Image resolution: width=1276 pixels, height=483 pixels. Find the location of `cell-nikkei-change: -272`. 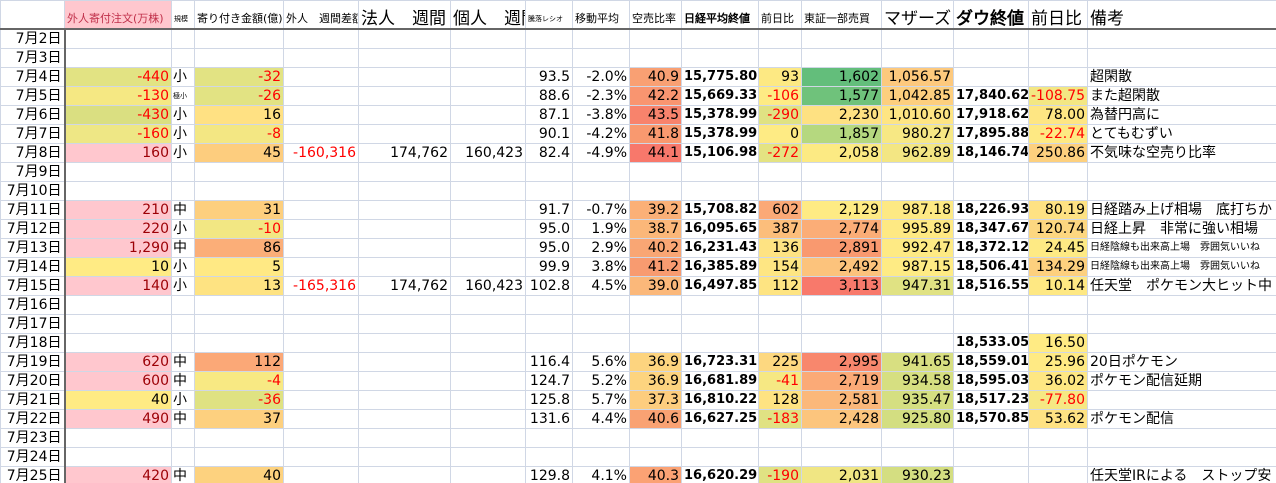

cell-nikkei-change: -272 is located at coordinates (780, 153).